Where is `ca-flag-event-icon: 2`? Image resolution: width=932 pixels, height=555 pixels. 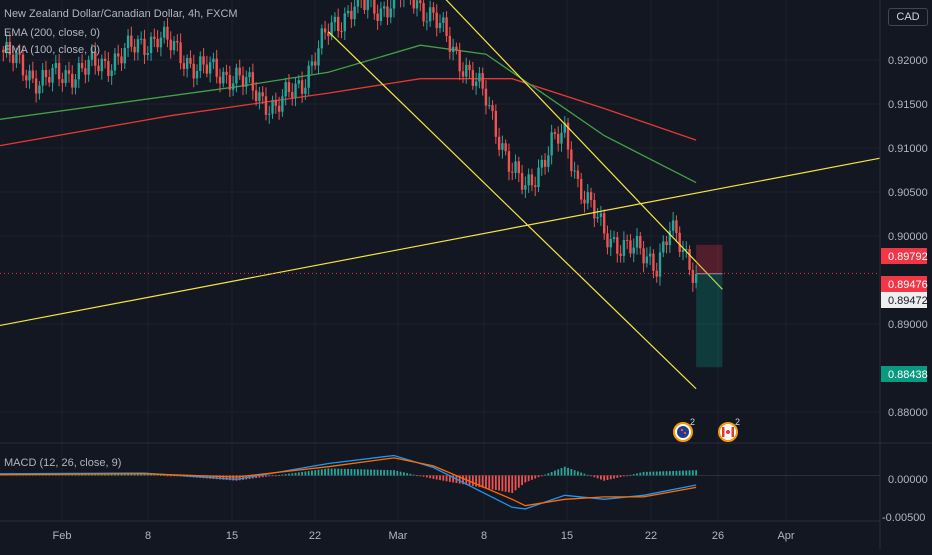
ca-flag-event-icon: 2 is located at coordinates (729, 429).